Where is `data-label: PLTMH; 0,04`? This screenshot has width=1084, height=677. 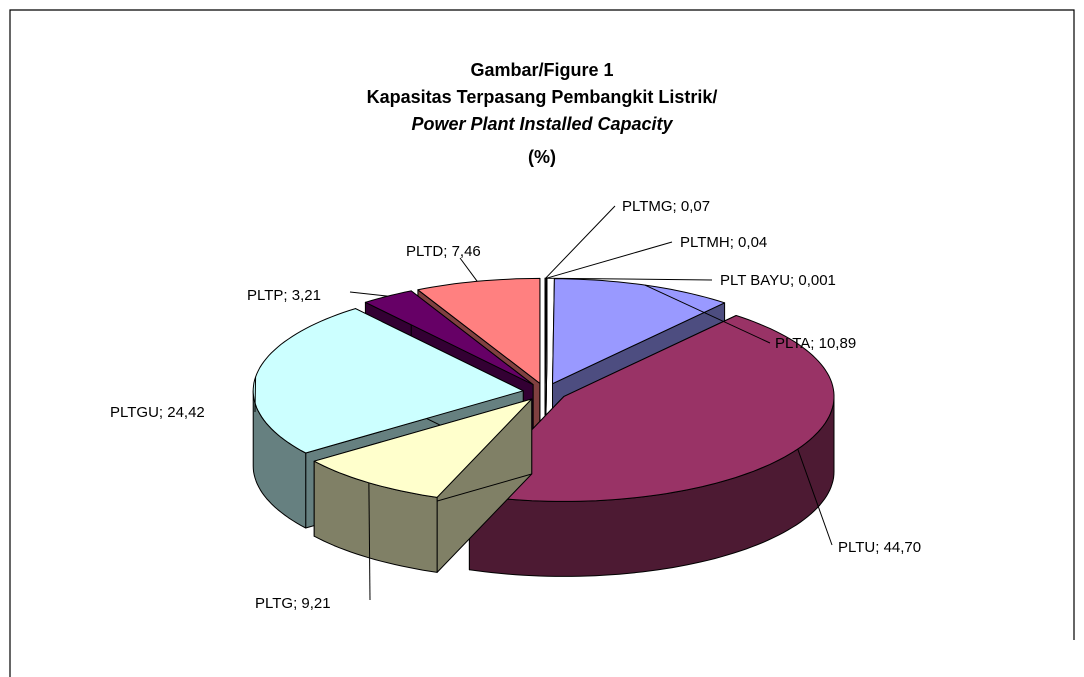
data-label: PLTMH; 0,04 is located at coordinates (723, 242).